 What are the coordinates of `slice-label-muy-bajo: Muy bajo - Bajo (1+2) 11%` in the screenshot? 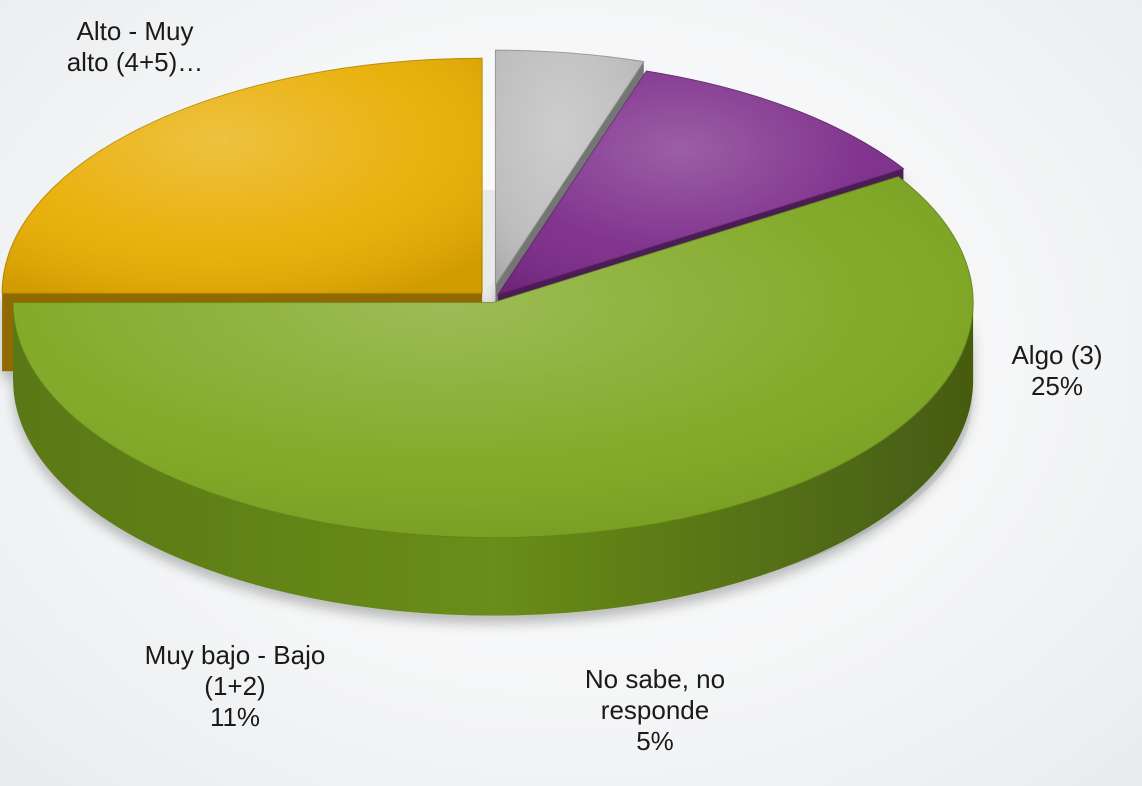 It's located at (235, 686).